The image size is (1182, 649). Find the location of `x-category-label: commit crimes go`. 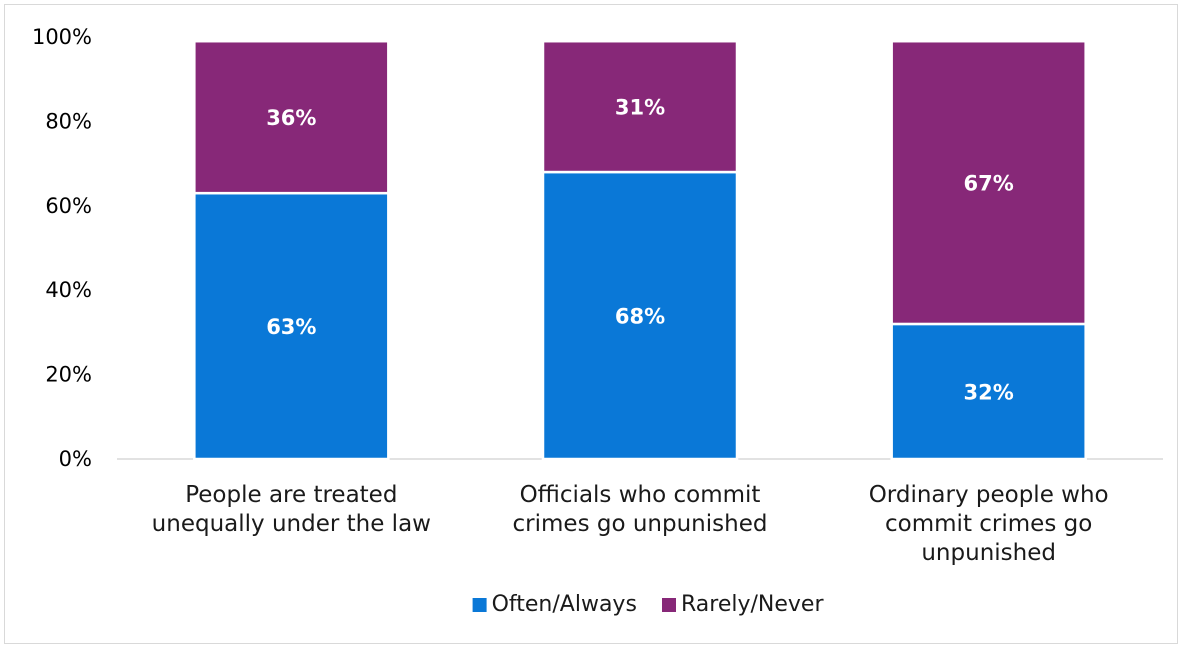

x-category-label: commit crimes go is located at coordinates (988, 524).